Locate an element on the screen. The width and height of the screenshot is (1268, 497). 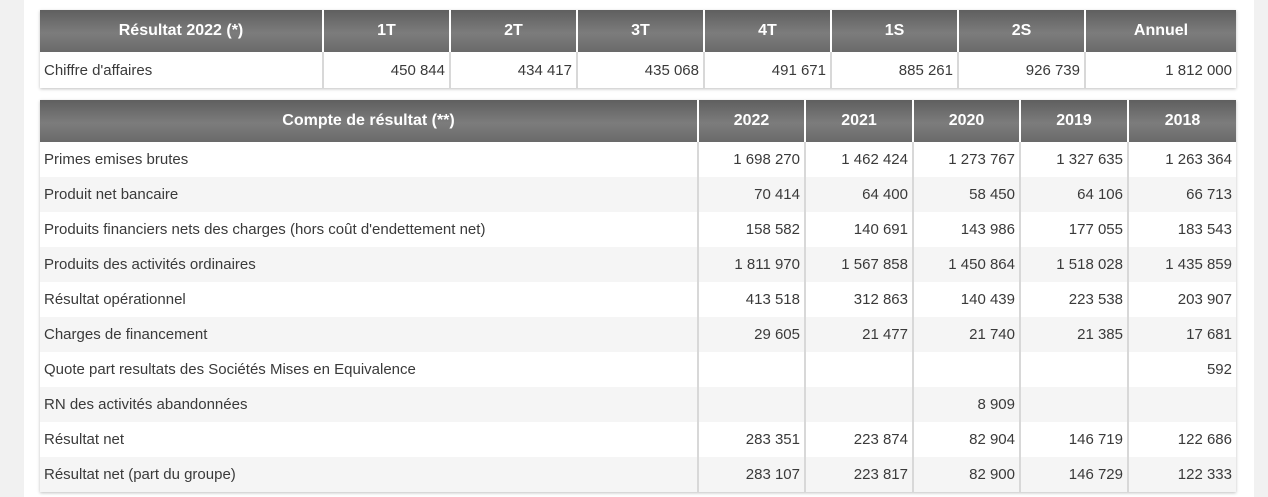
cell-value: 1 273 767 is located at coordinates (966, 159).